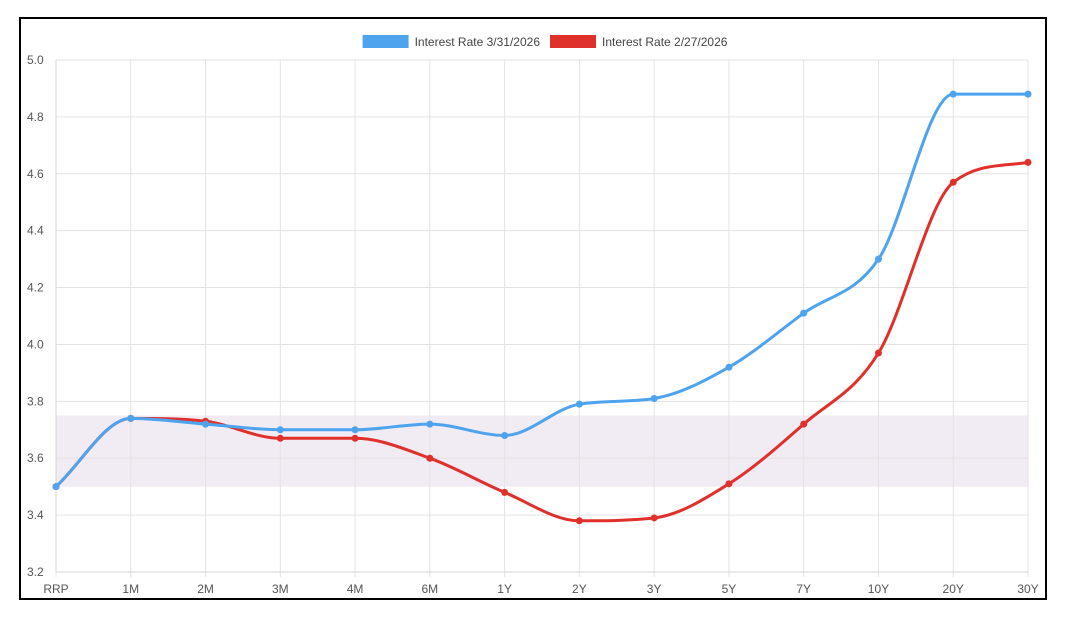 Image resolution: width=1070 pixels, height=620 pixels. I want to click on x-tick-label: 30Y, so click(1027, 589).